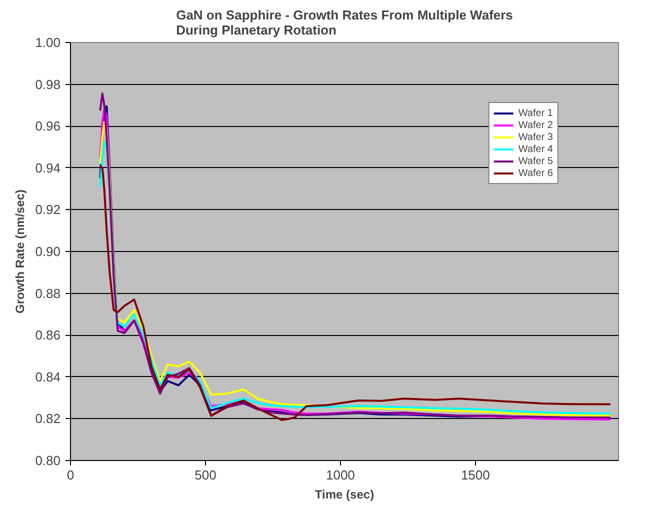 Image resolution: width=652 pixels, height=508 pixels. What do you see at coordinates (48, 126) in the screenshot?
I see `y-tick-label: 0.96` at bounding box center [48, 126].